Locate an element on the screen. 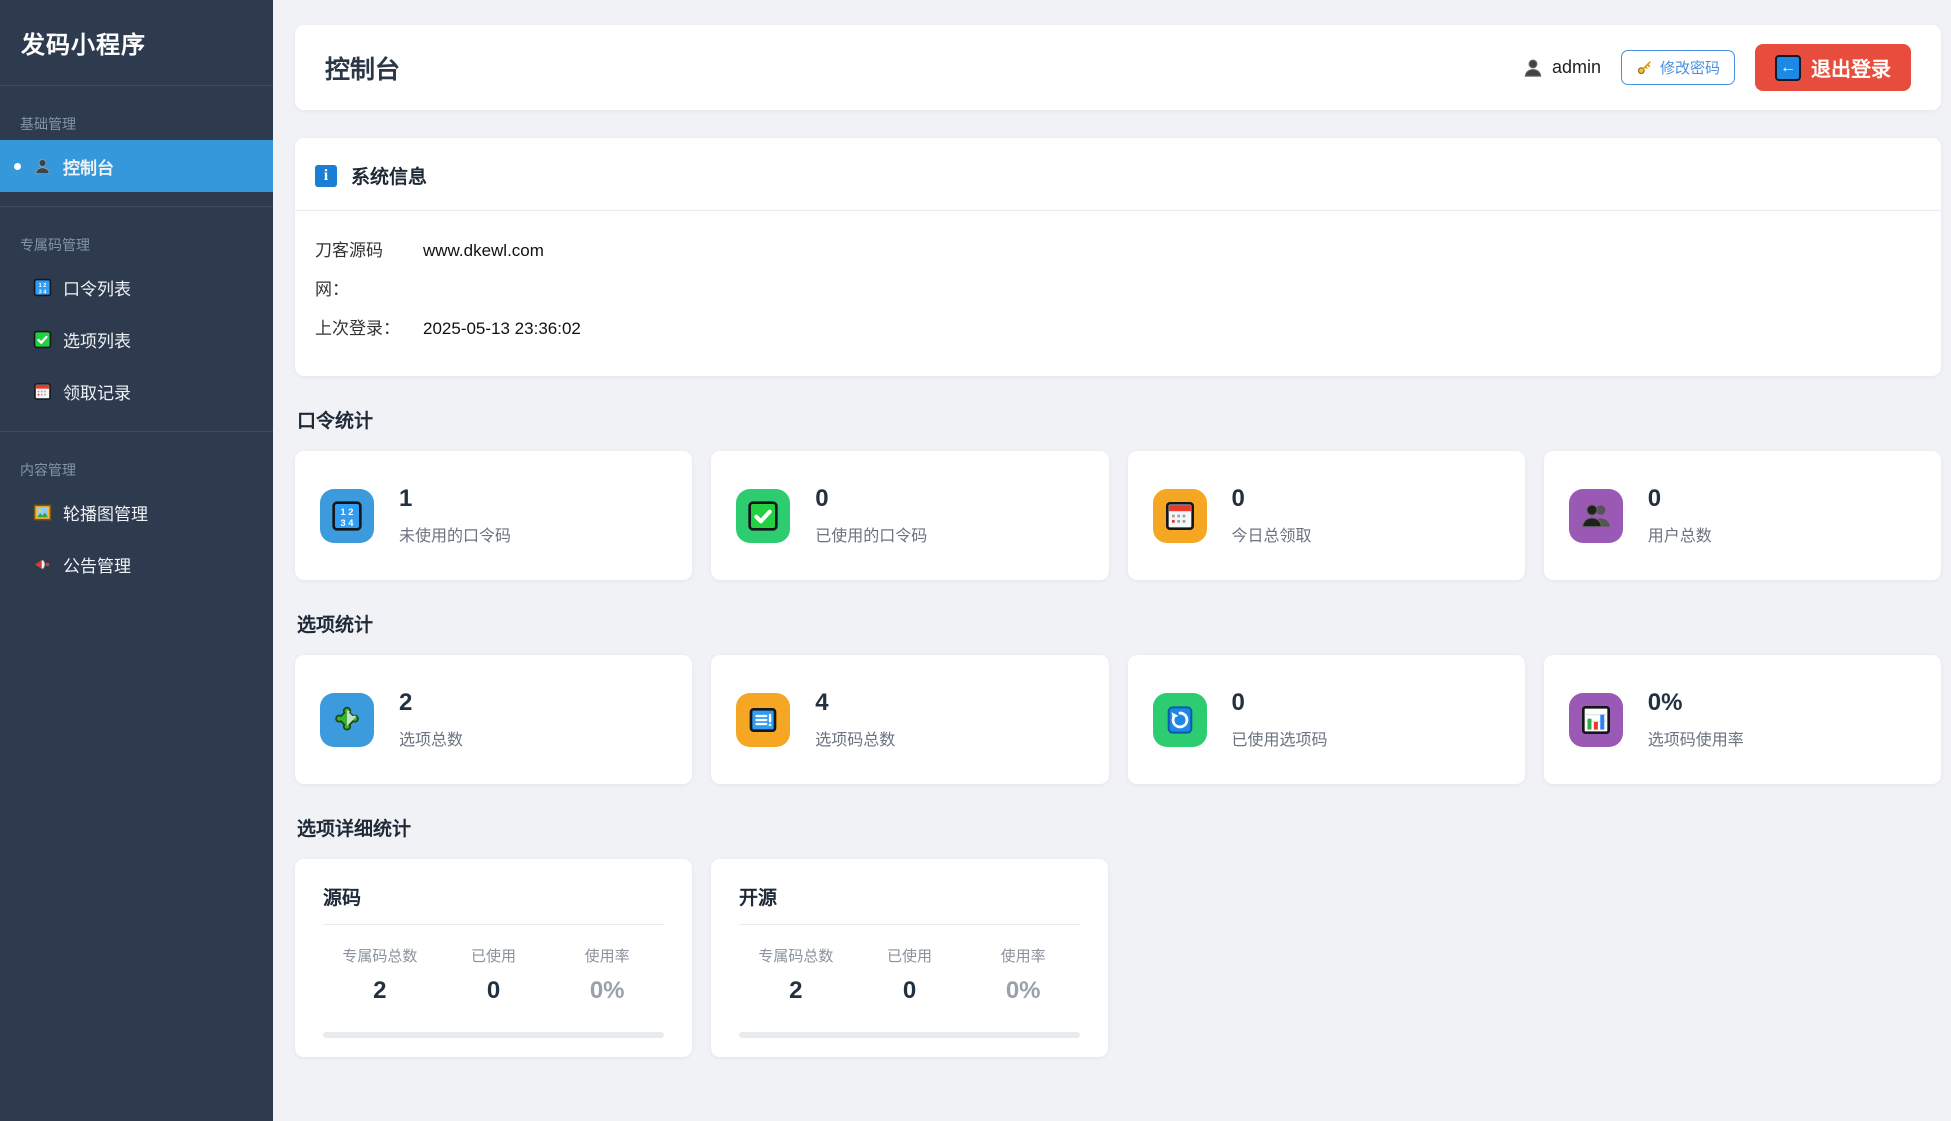 This screenshot has width=1951, height=1121. system-info-row: 上次登录： 2025-05-13 23:36:02 is located at coordinates (1118, 328).